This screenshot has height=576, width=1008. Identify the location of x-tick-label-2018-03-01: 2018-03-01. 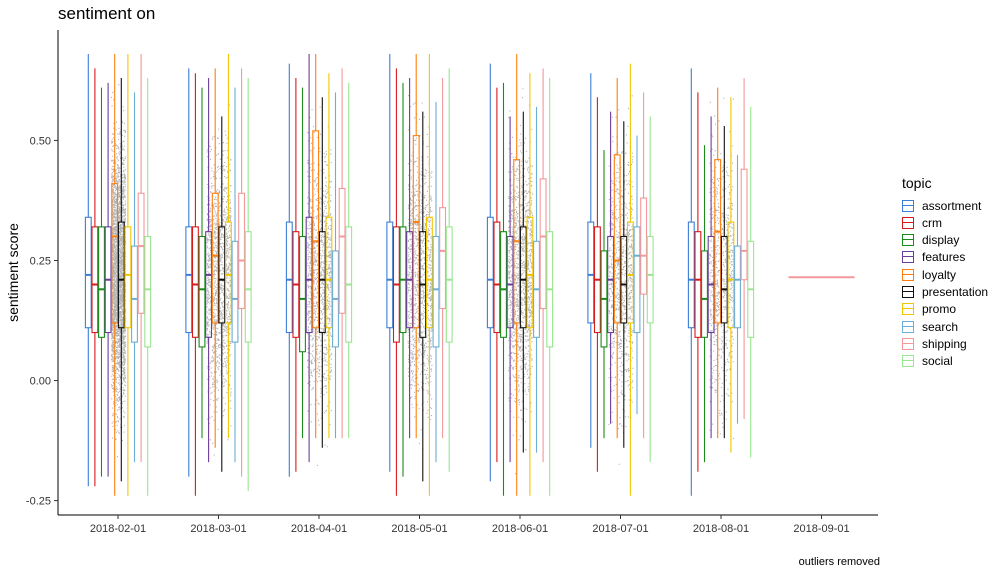
(218, 529).